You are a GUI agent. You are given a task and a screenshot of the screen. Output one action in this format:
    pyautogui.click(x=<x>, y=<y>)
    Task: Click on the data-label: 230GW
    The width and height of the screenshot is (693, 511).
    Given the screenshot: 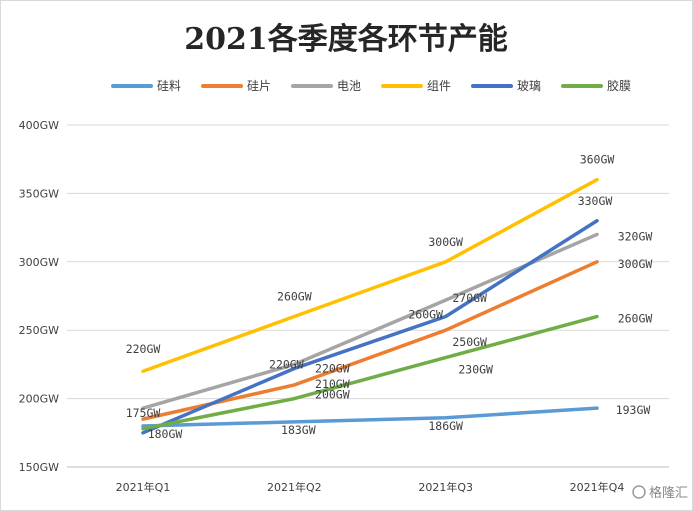 What is the action you would take?
    pyautogui.click(x=475, y=370)
    